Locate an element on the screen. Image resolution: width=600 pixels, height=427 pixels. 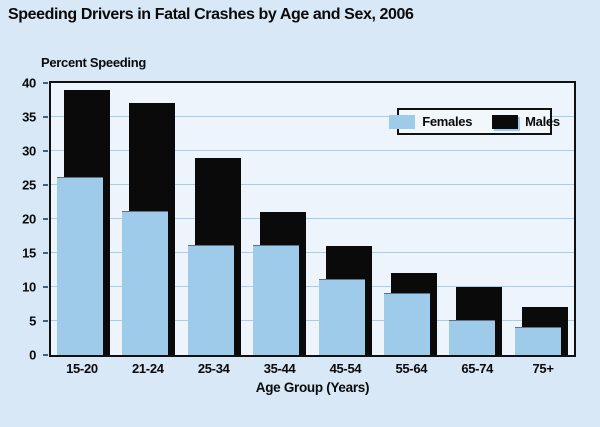
legend-item-males: Males is located at coordinates (526, 121).